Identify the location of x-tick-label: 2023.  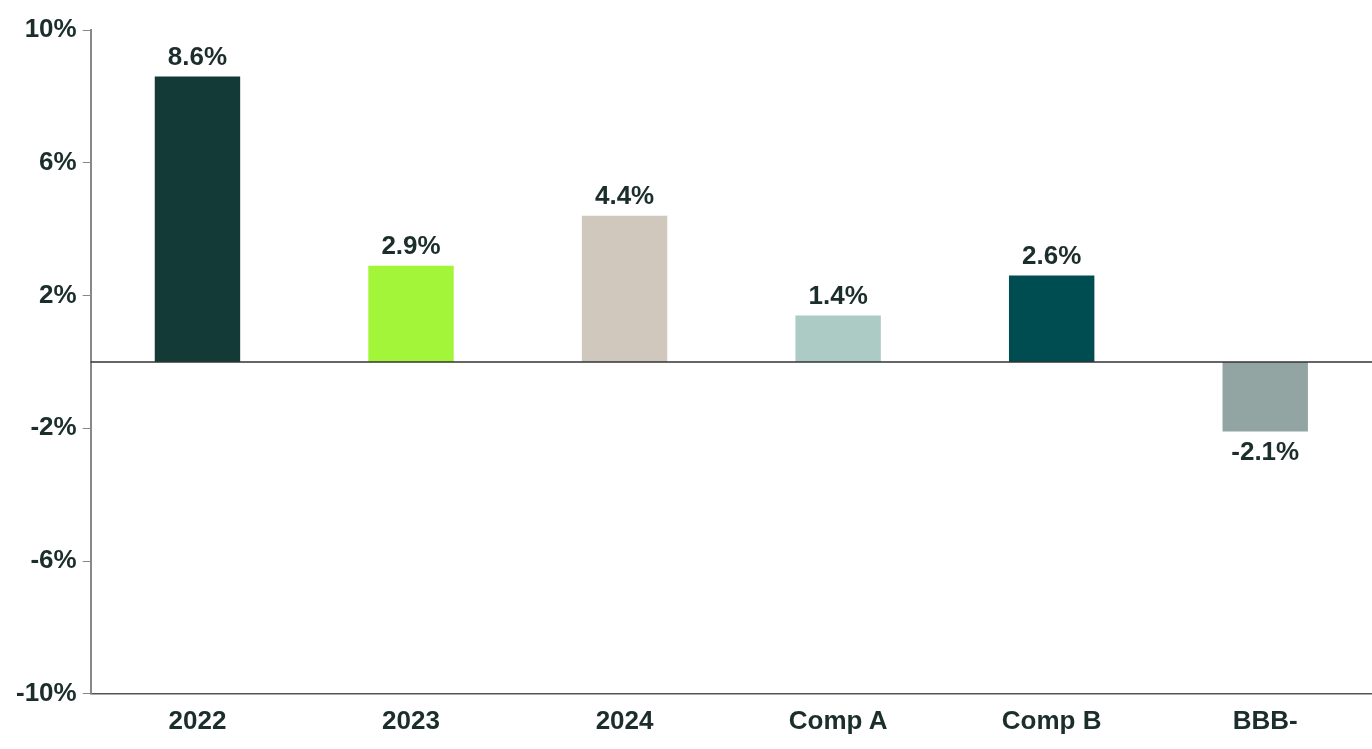
(411, 719).